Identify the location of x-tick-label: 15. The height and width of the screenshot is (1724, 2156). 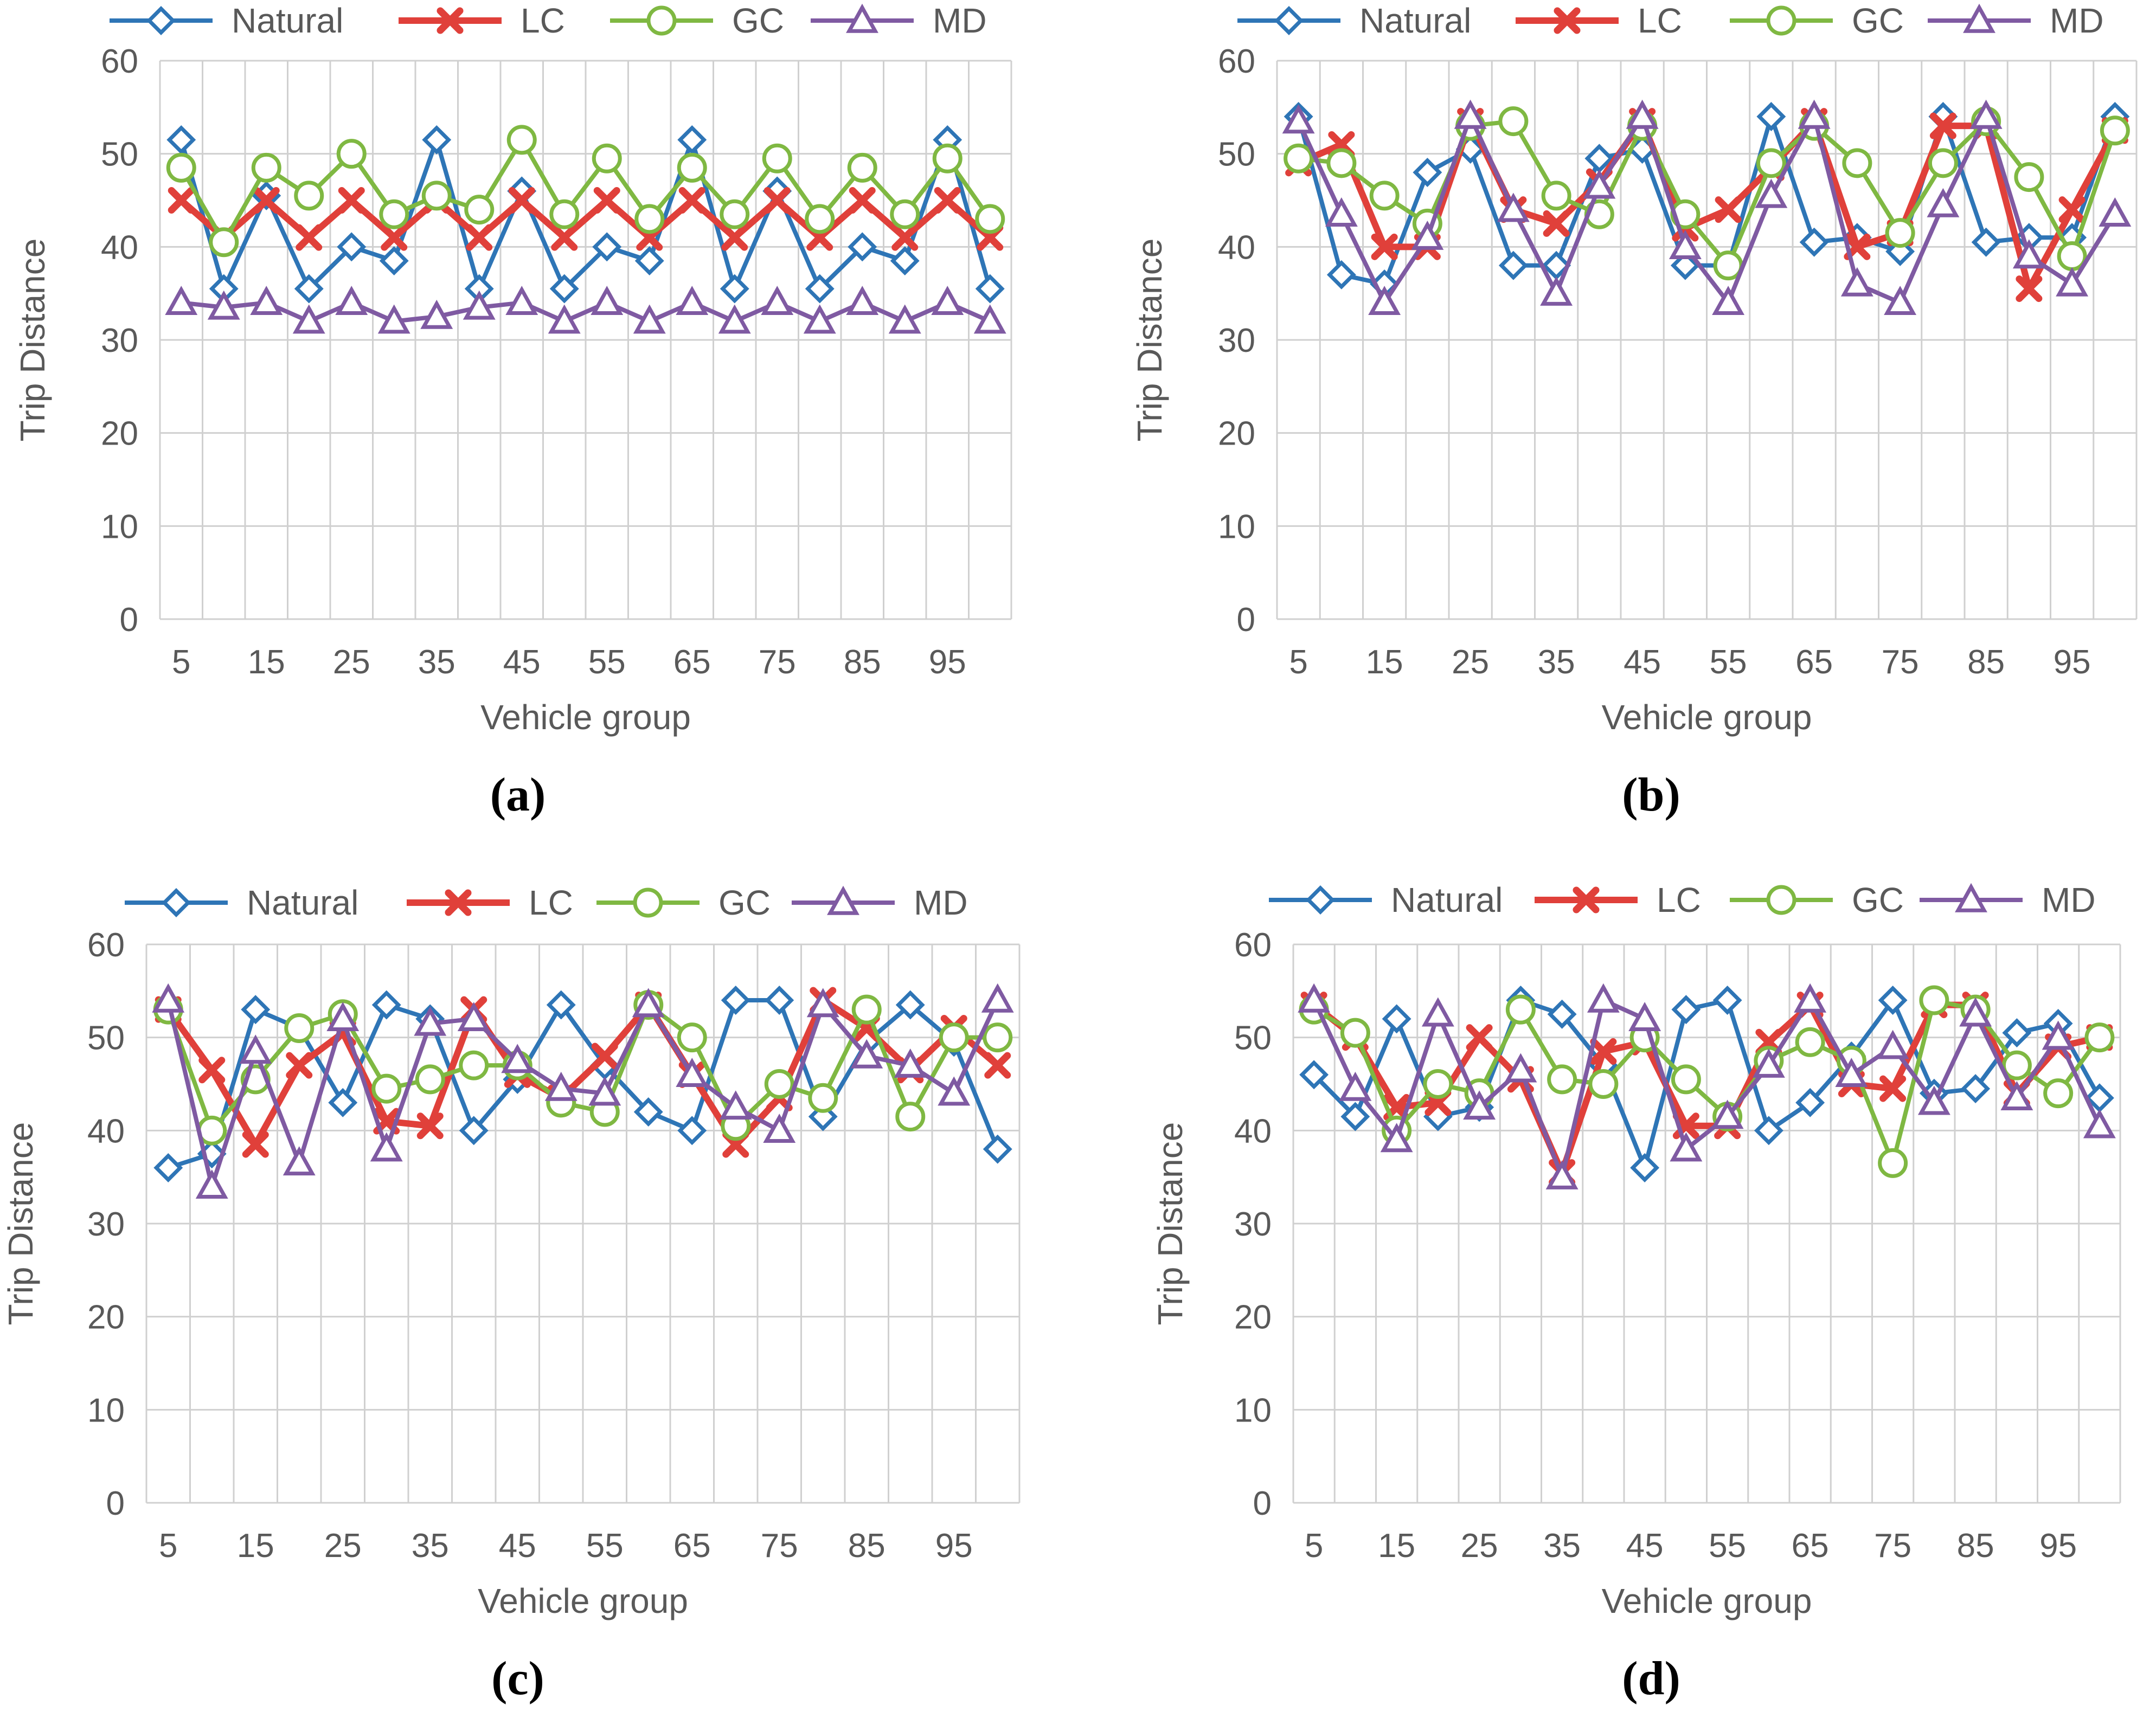
(256, 1546).